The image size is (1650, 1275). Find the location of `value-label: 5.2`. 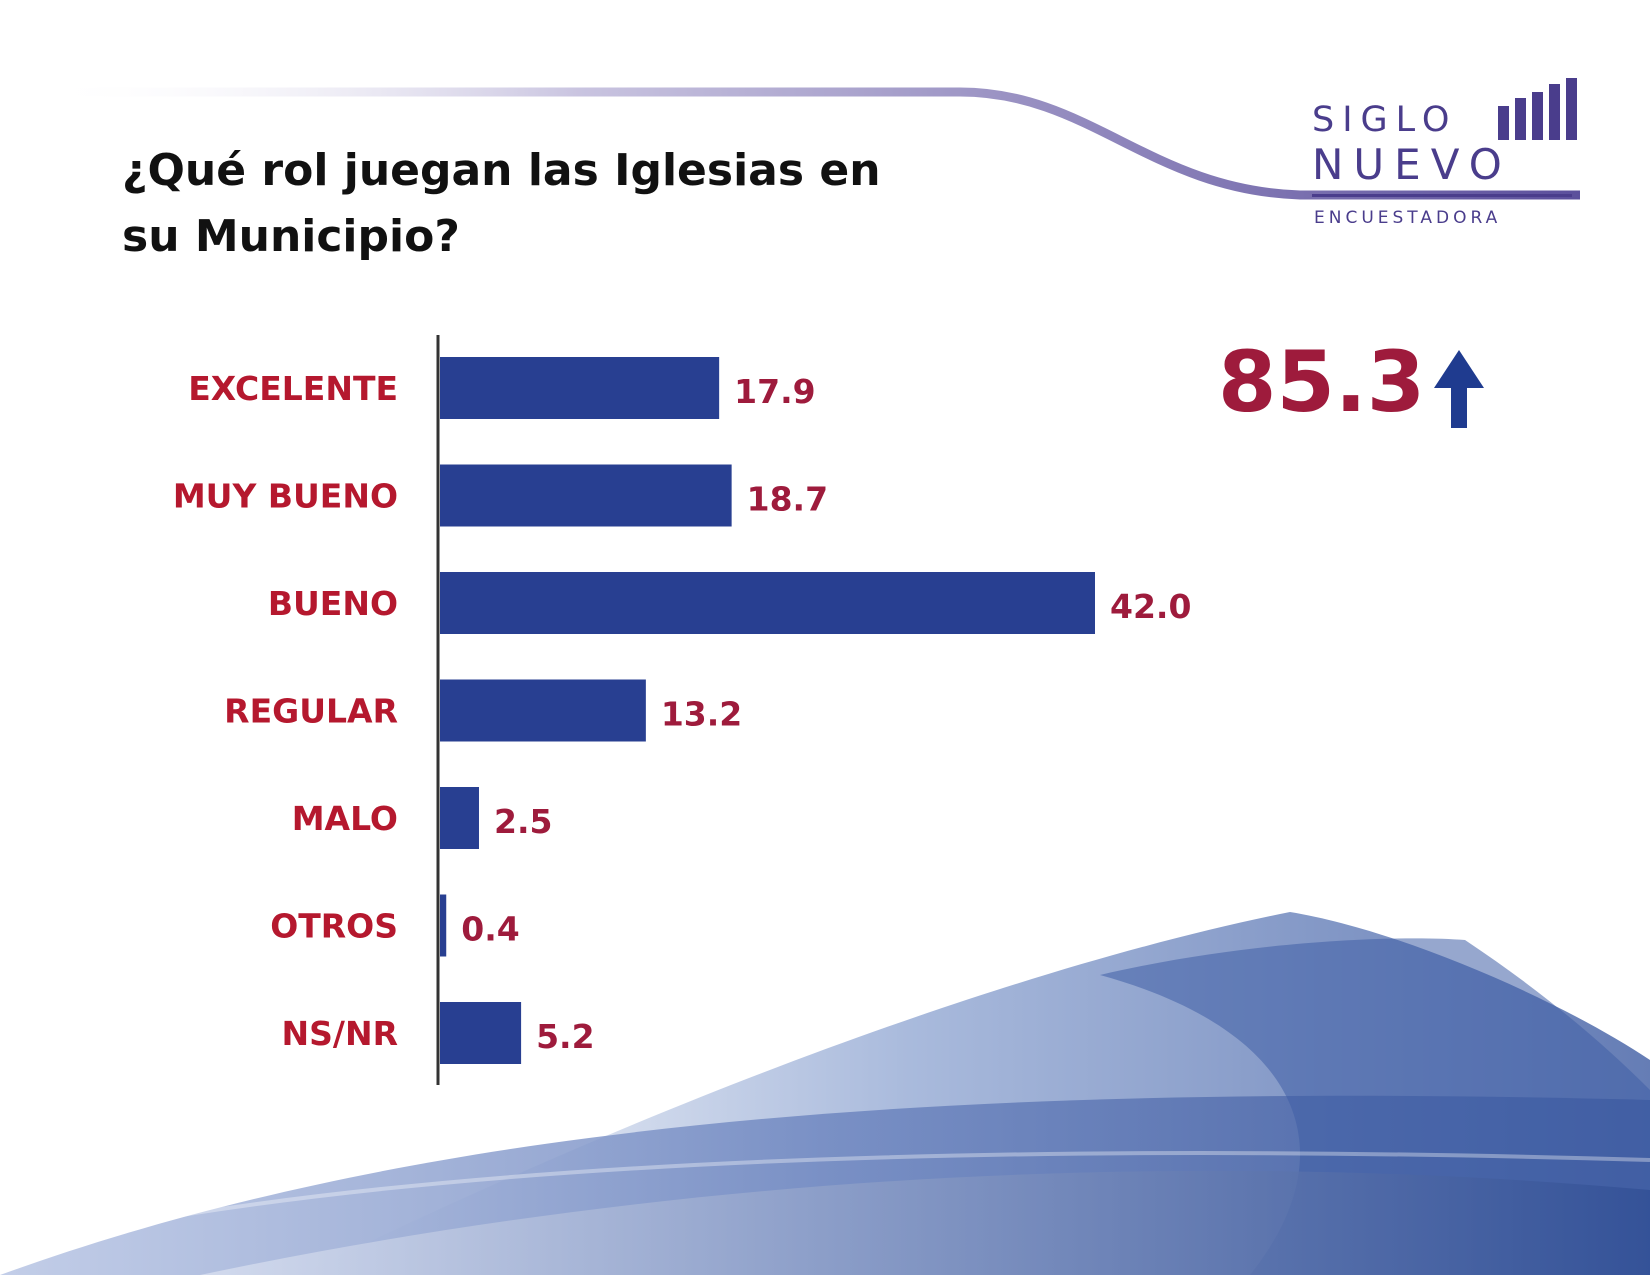

value-label: 5.2 is located at coordinates (565, 1036).